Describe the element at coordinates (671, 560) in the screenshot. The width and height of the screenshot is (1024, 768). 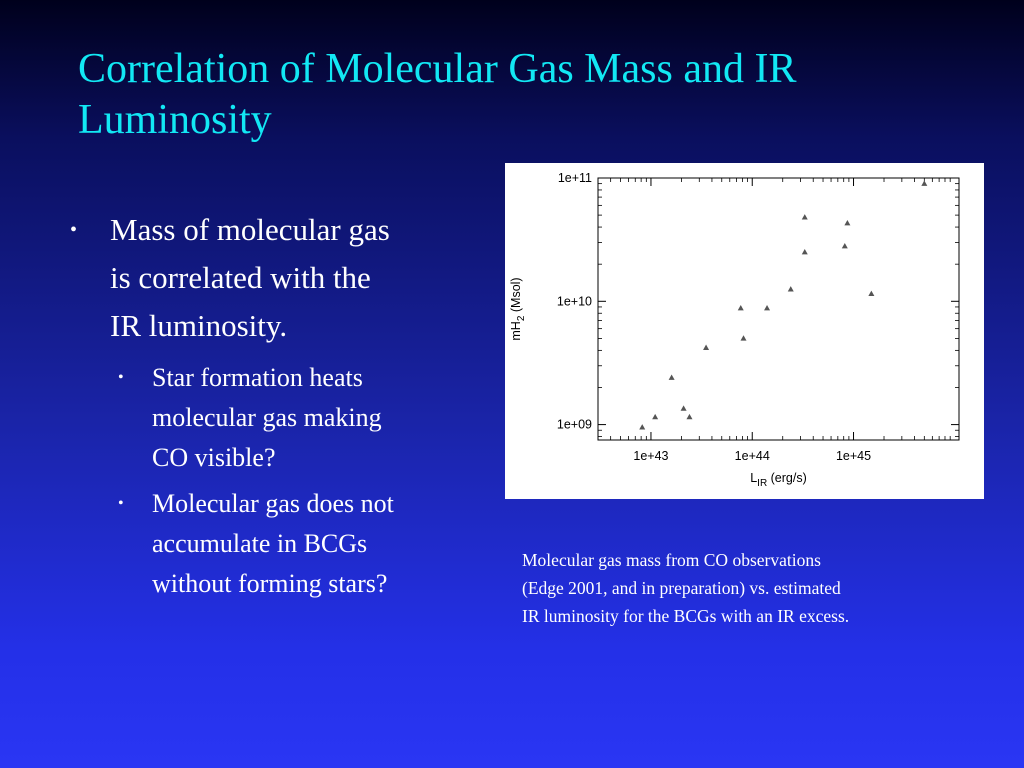
I see `caption-line-1: Molecular gas mass from CO observations` at that location.